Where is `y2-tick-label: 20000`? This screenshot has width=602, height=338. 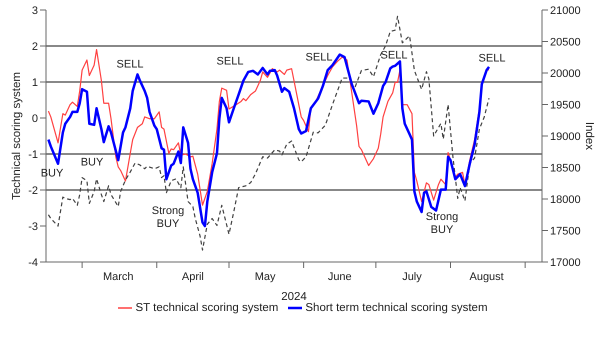 y2-tick-label: 20000 is located at coordinates (565, 74).